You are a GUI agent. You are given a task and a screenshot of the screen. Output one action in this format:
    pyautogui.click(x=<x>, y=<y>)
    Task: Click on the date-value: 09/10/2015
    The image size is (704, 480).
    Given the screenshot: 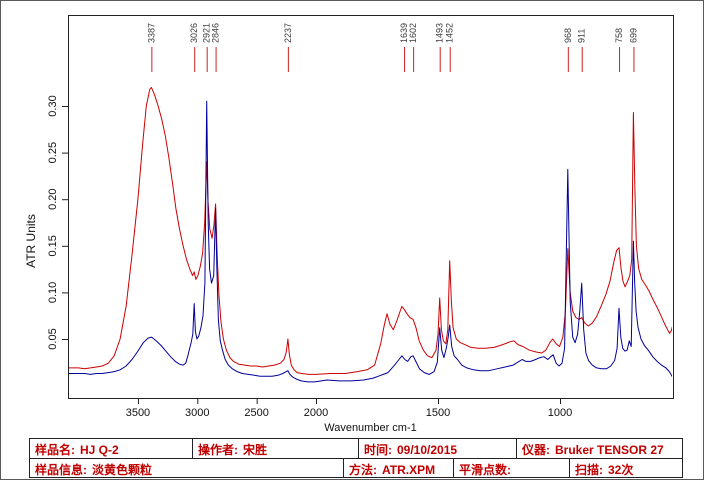 What is the action you would take?
    pyautogui.click(x=427, y=450)
    